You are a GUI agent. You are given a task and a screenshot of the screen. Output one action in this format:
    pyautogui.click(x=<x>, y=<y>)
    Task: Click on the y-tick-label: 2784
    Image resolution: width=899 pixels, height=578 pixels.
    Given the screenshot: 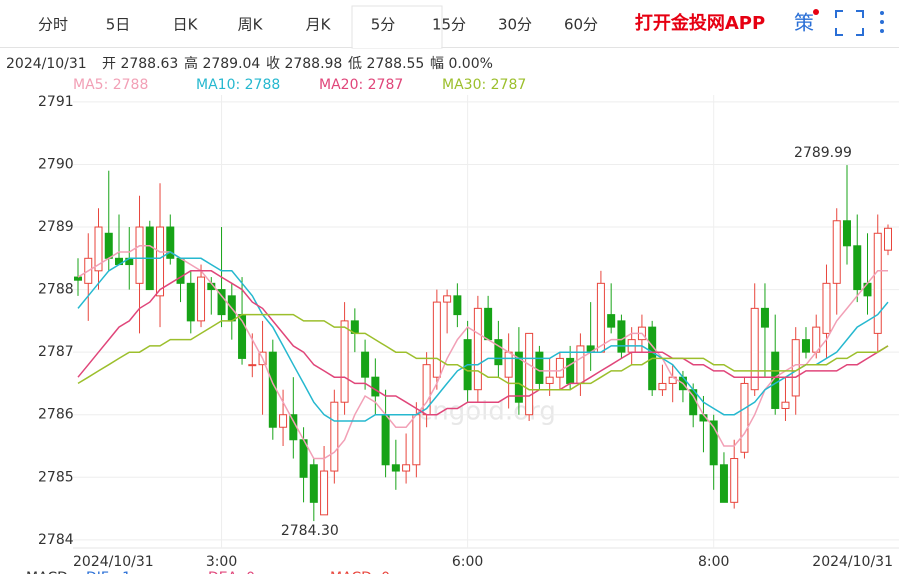 What is the action you would take?
    pyautogui.click(x=56, y=540)
    